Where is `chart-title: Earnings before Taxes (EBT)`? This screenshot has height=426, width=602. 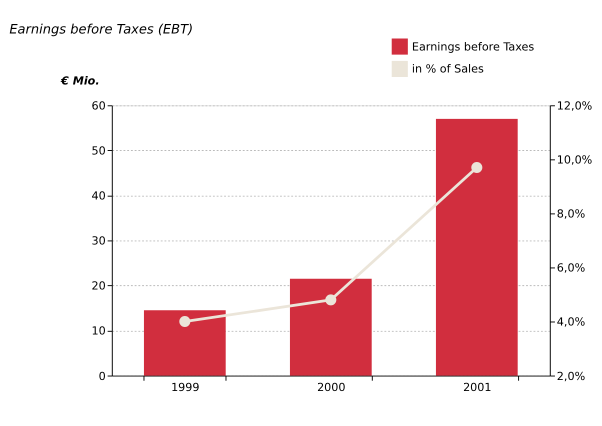
chart-title: Earnings before Taxes (EBT) is located at coordinates (101, 30).